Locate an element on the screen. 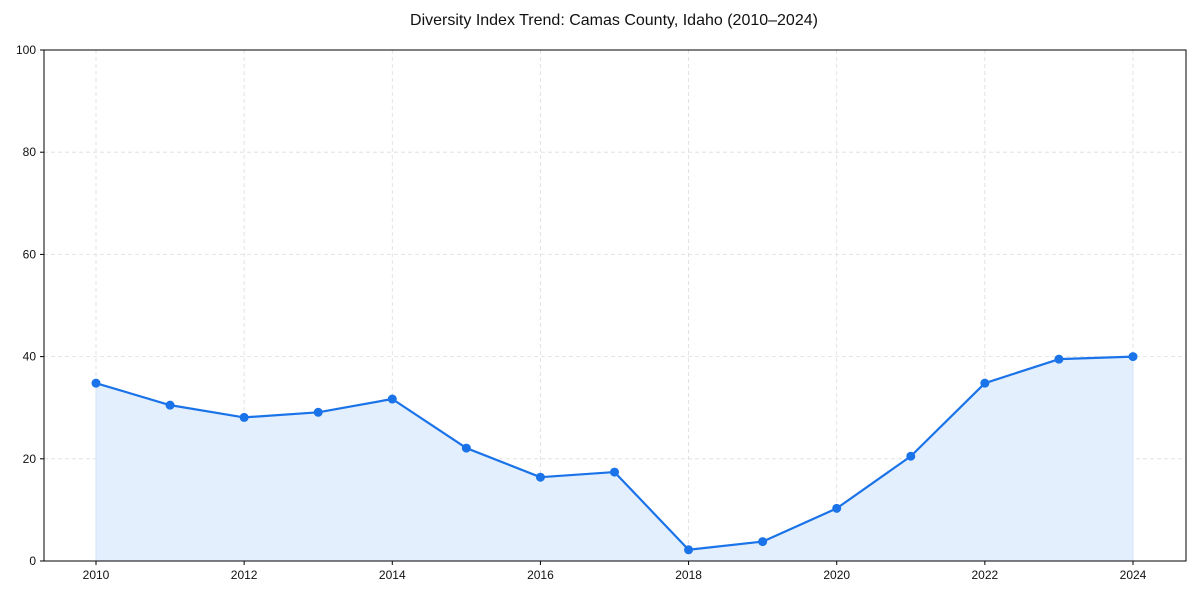  data-point-2014 is located at coordinates (392, 399).